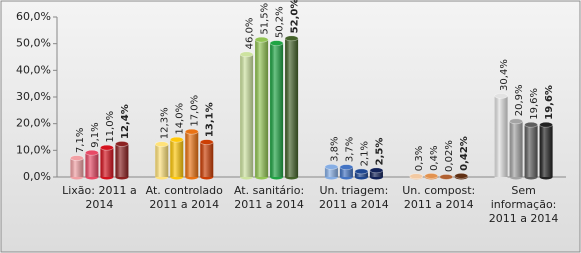 Image resolution: width=581 pixels, height=253 pixels. What do you see at coordinates (419, 158) in the screenshot?
I see `value-label: 0,3%` at bounding box center [419, 158].